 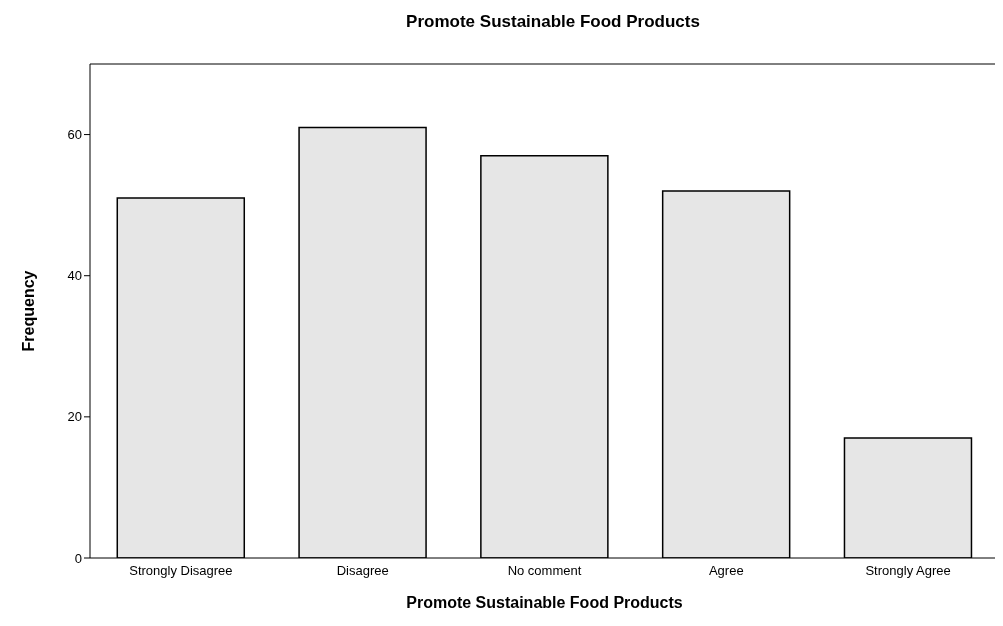 I want to click on y-tick-label: 0, so click(x=78, y=558).